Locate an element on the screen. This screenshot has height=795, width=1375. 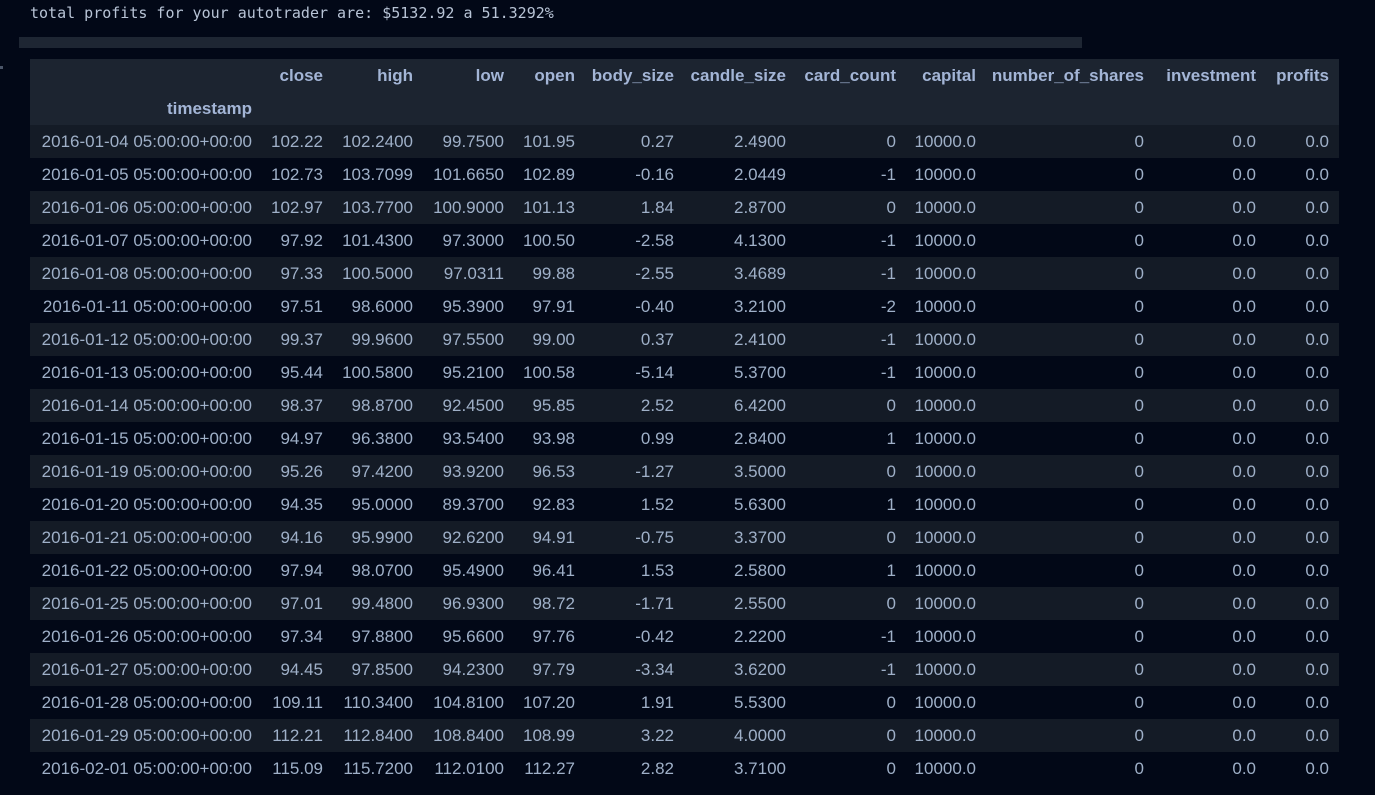
cell-card-count: -2 is located at coordinates (888, 306).